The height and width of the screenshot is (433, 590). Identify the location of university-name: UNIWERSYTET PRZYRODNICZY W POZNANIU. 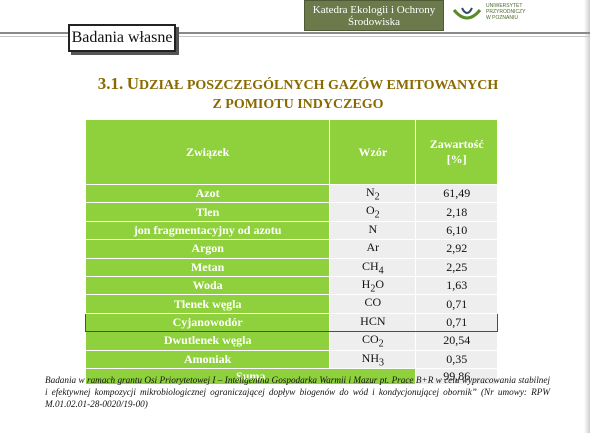
(505, 12).